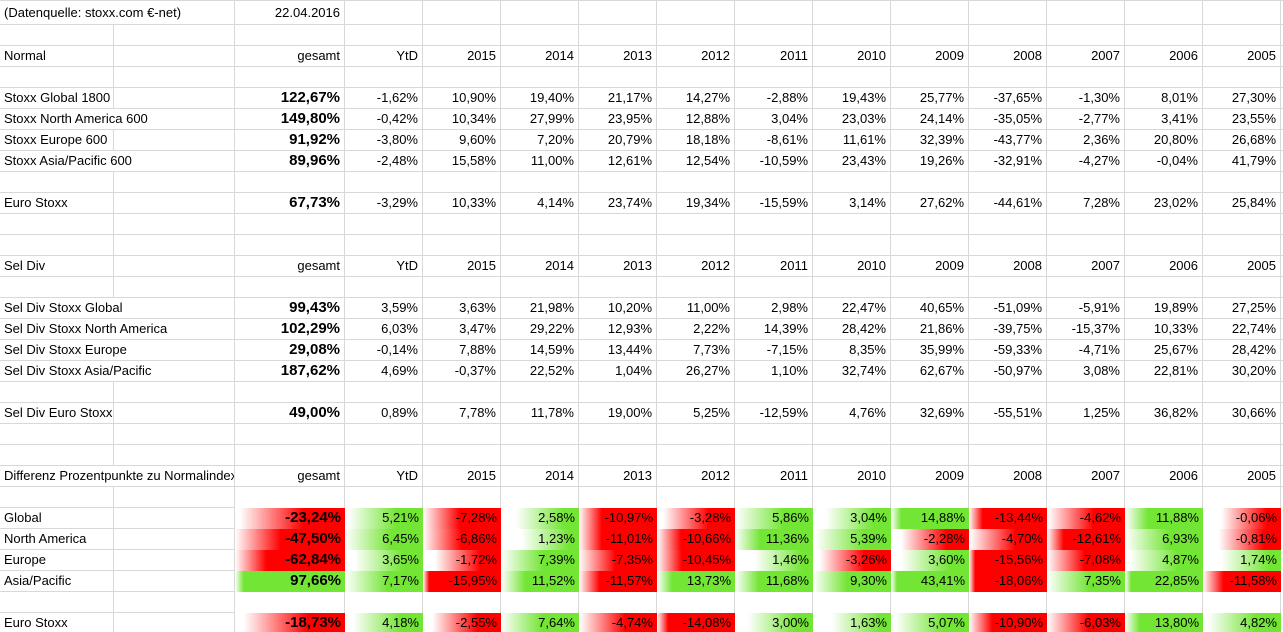  What do you see at coordinates (1242, 140) in the screenshot?
I see `value-cell: 26,68%` at bounding box center [1242, 140].